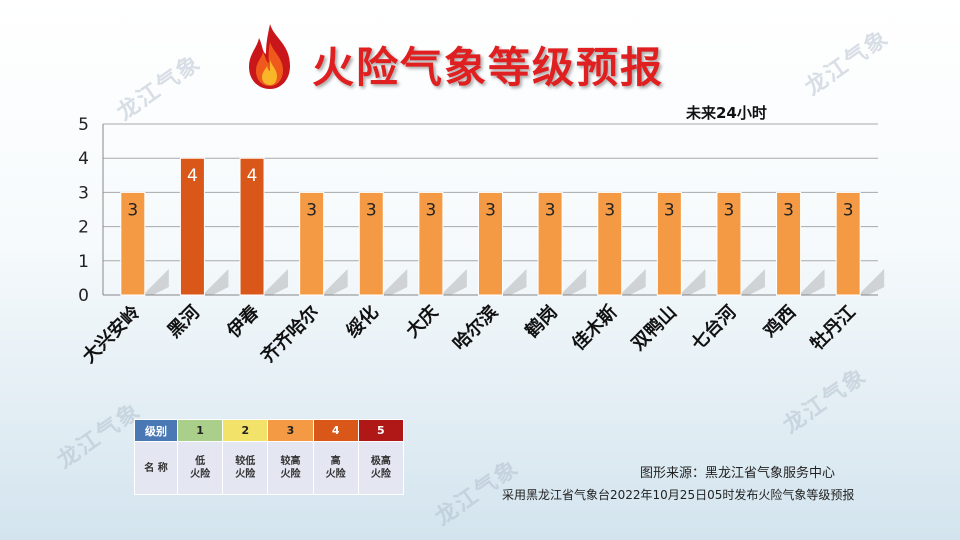 Image resolution: width=960 pixels, height=540 pixels. I want to click on watermark: 龙江气象, so click(99, 436).